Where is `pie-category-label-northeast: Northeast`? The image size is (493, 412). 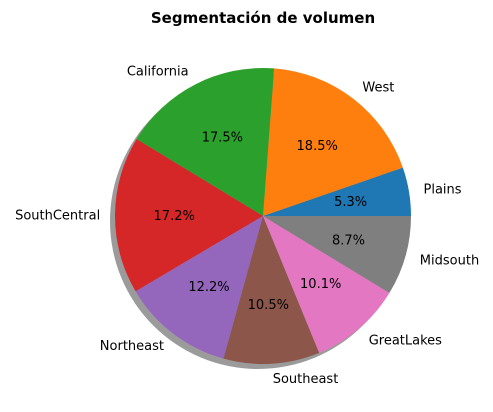 pie-category-label-northeast: Northeast is located at coordinates (132, 346).